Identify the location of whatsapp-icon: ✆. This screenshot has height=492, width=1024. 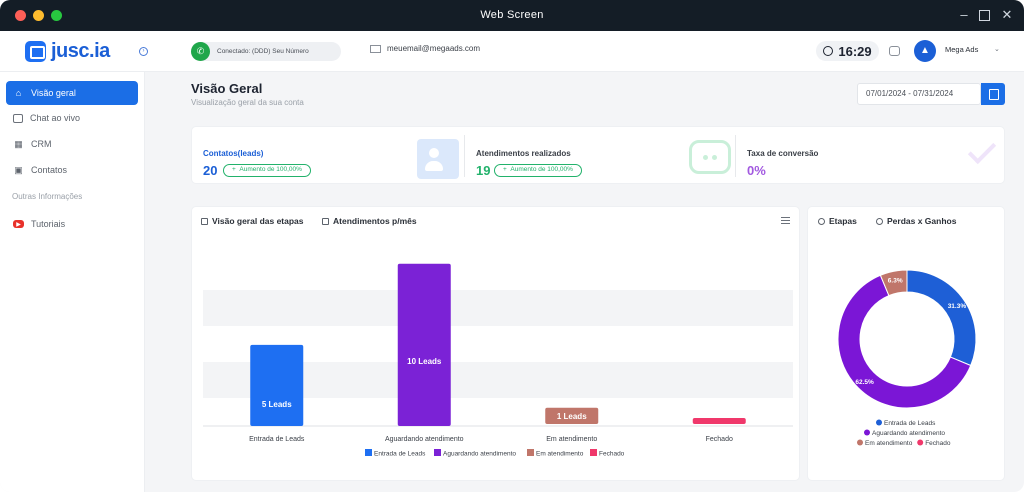
(200, 51).